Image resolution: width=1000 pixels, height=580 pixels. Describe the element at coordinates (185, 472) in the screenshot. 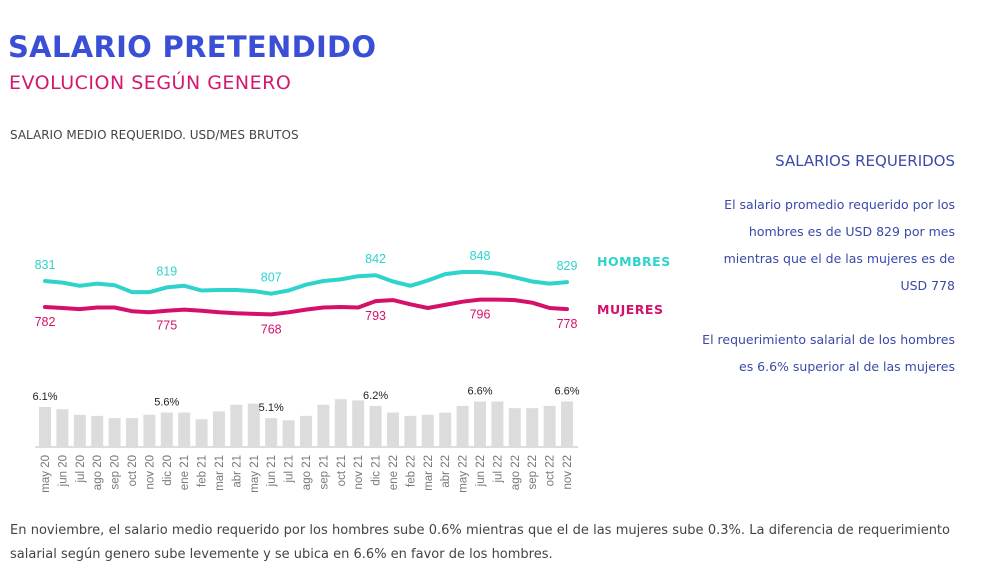

I see `month-tick-label: ene 21` at that location.